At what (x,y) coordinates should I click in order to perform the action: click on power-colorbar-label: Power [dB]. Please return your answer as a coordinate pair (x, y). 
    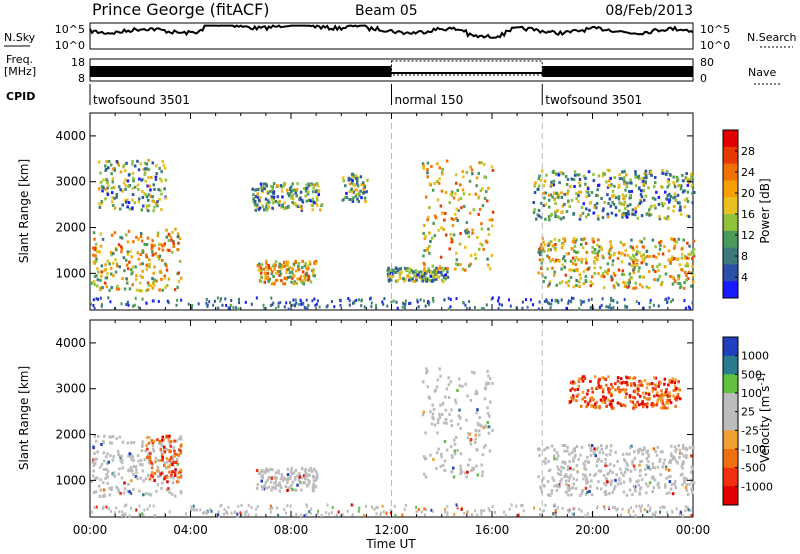
    Looking at the image, I should click on (765, 210).